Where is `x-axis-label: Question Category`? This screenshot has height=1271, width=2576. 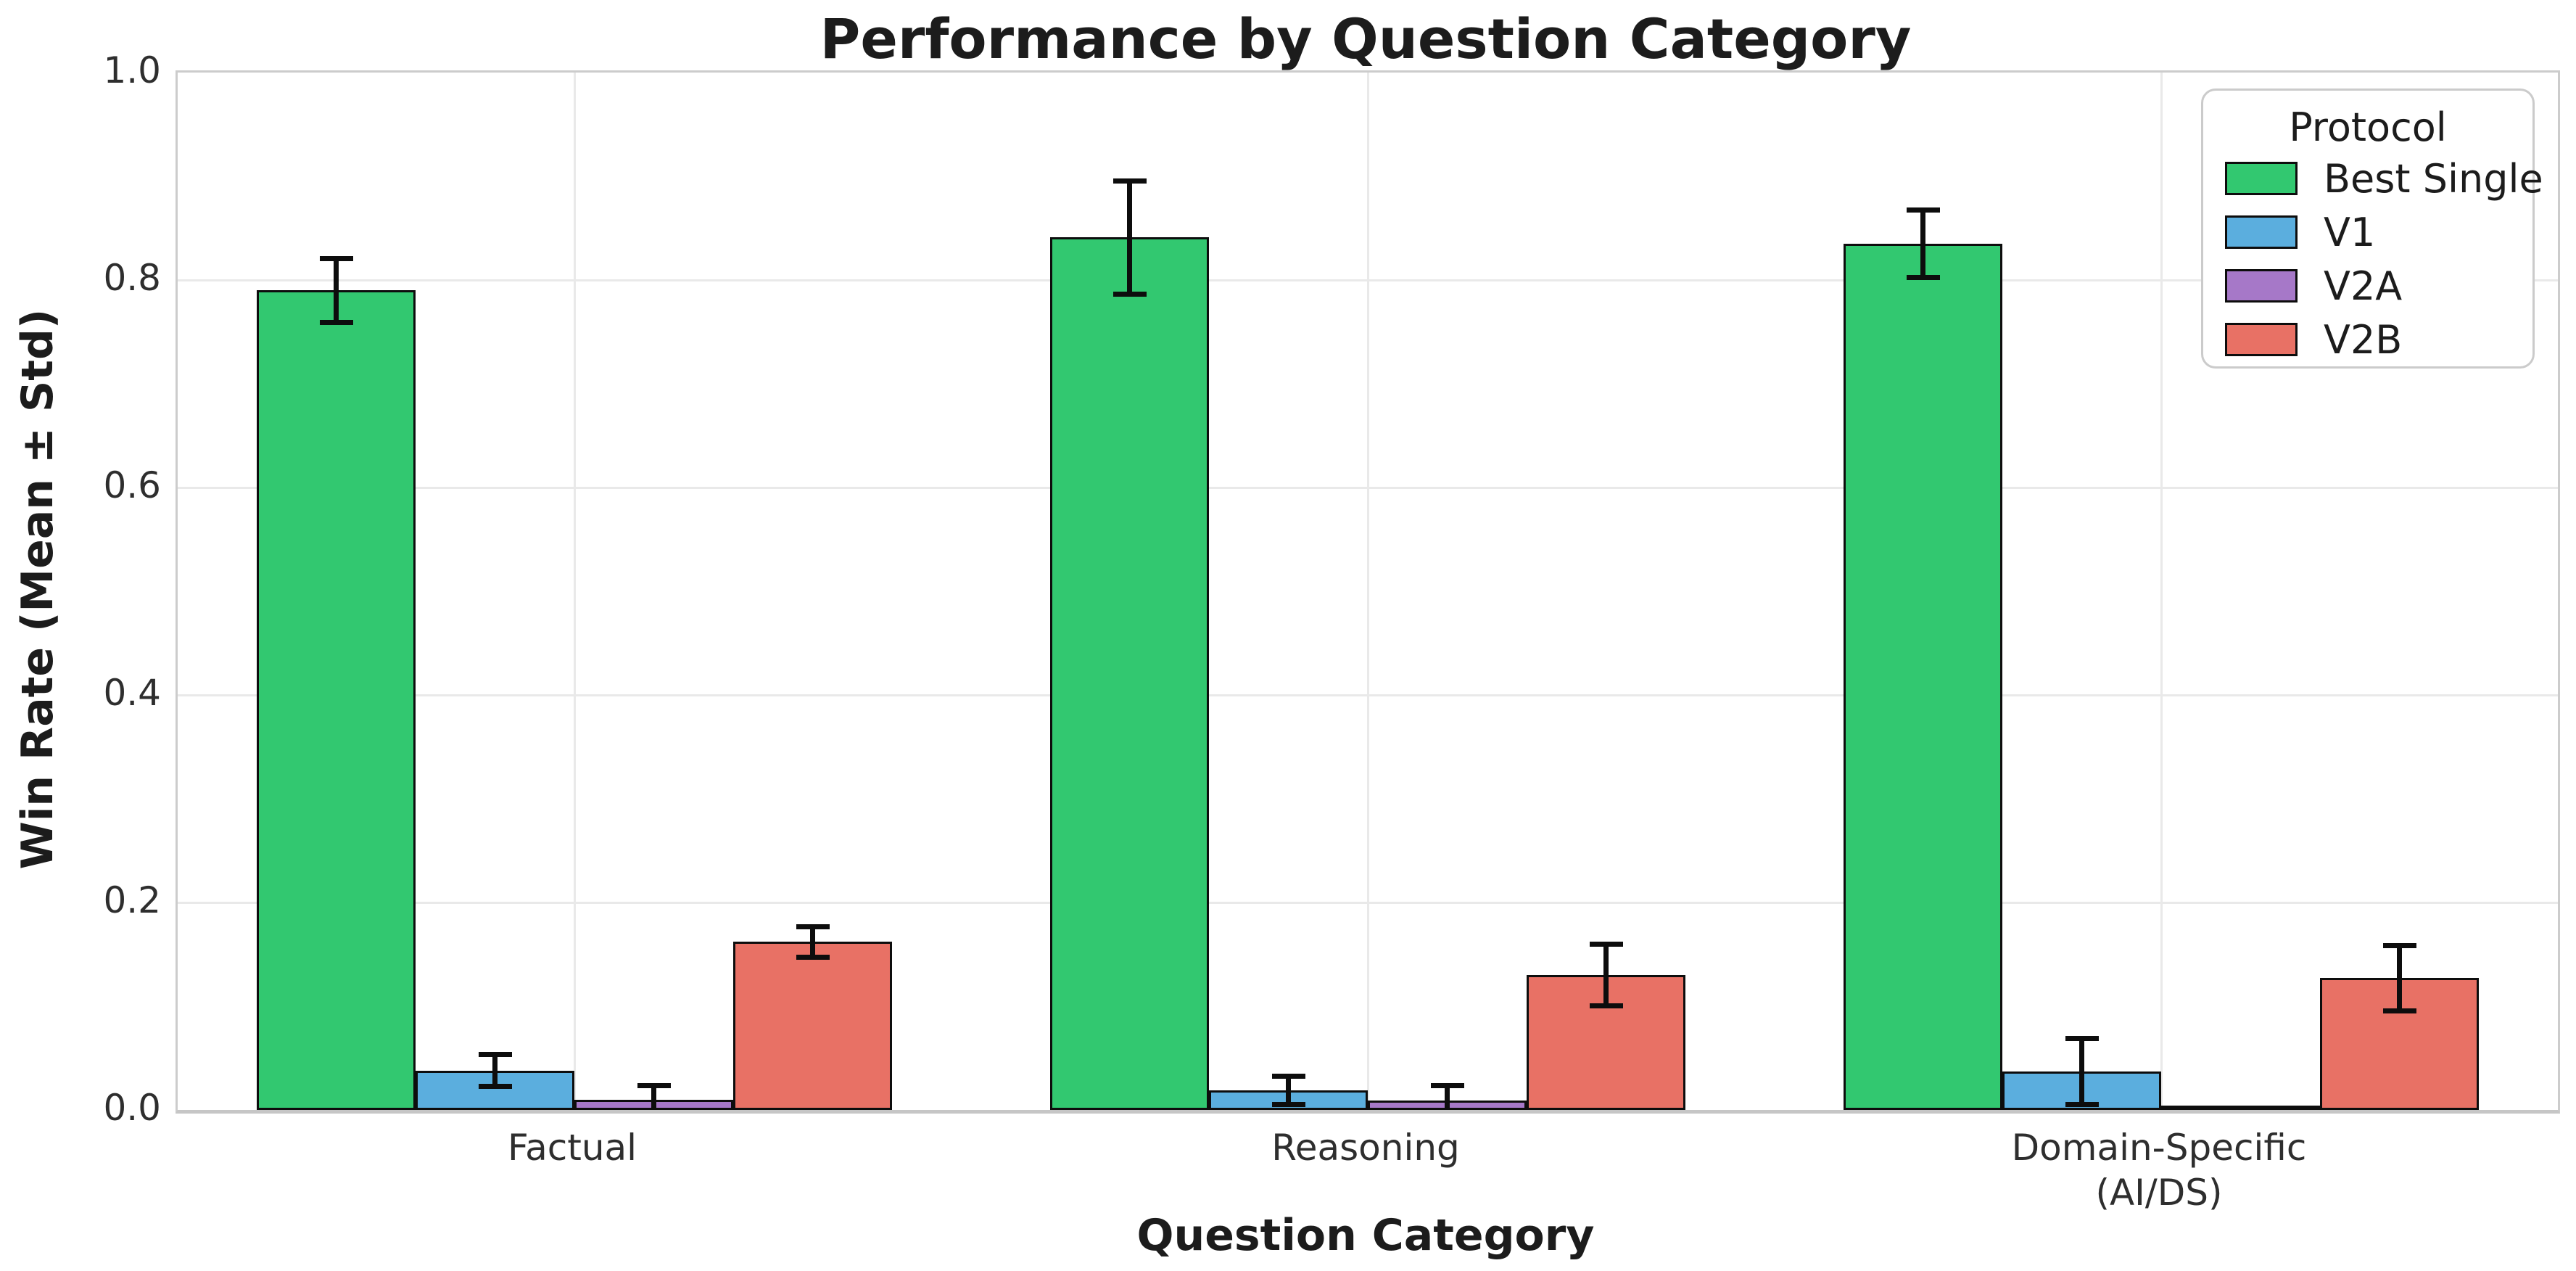 x-axis-label: Question Category is located at coordinates (1365, 1235).